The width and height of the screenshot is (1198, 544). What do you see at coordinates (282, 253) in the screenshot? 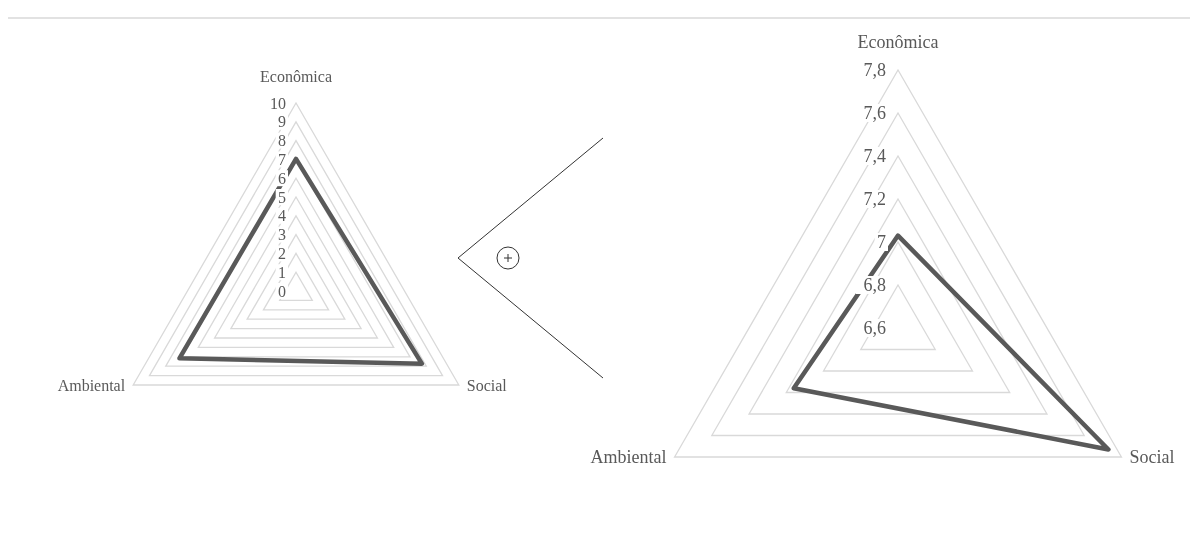
I see `y-tick-label: 2` at bounding box center [282, 253].